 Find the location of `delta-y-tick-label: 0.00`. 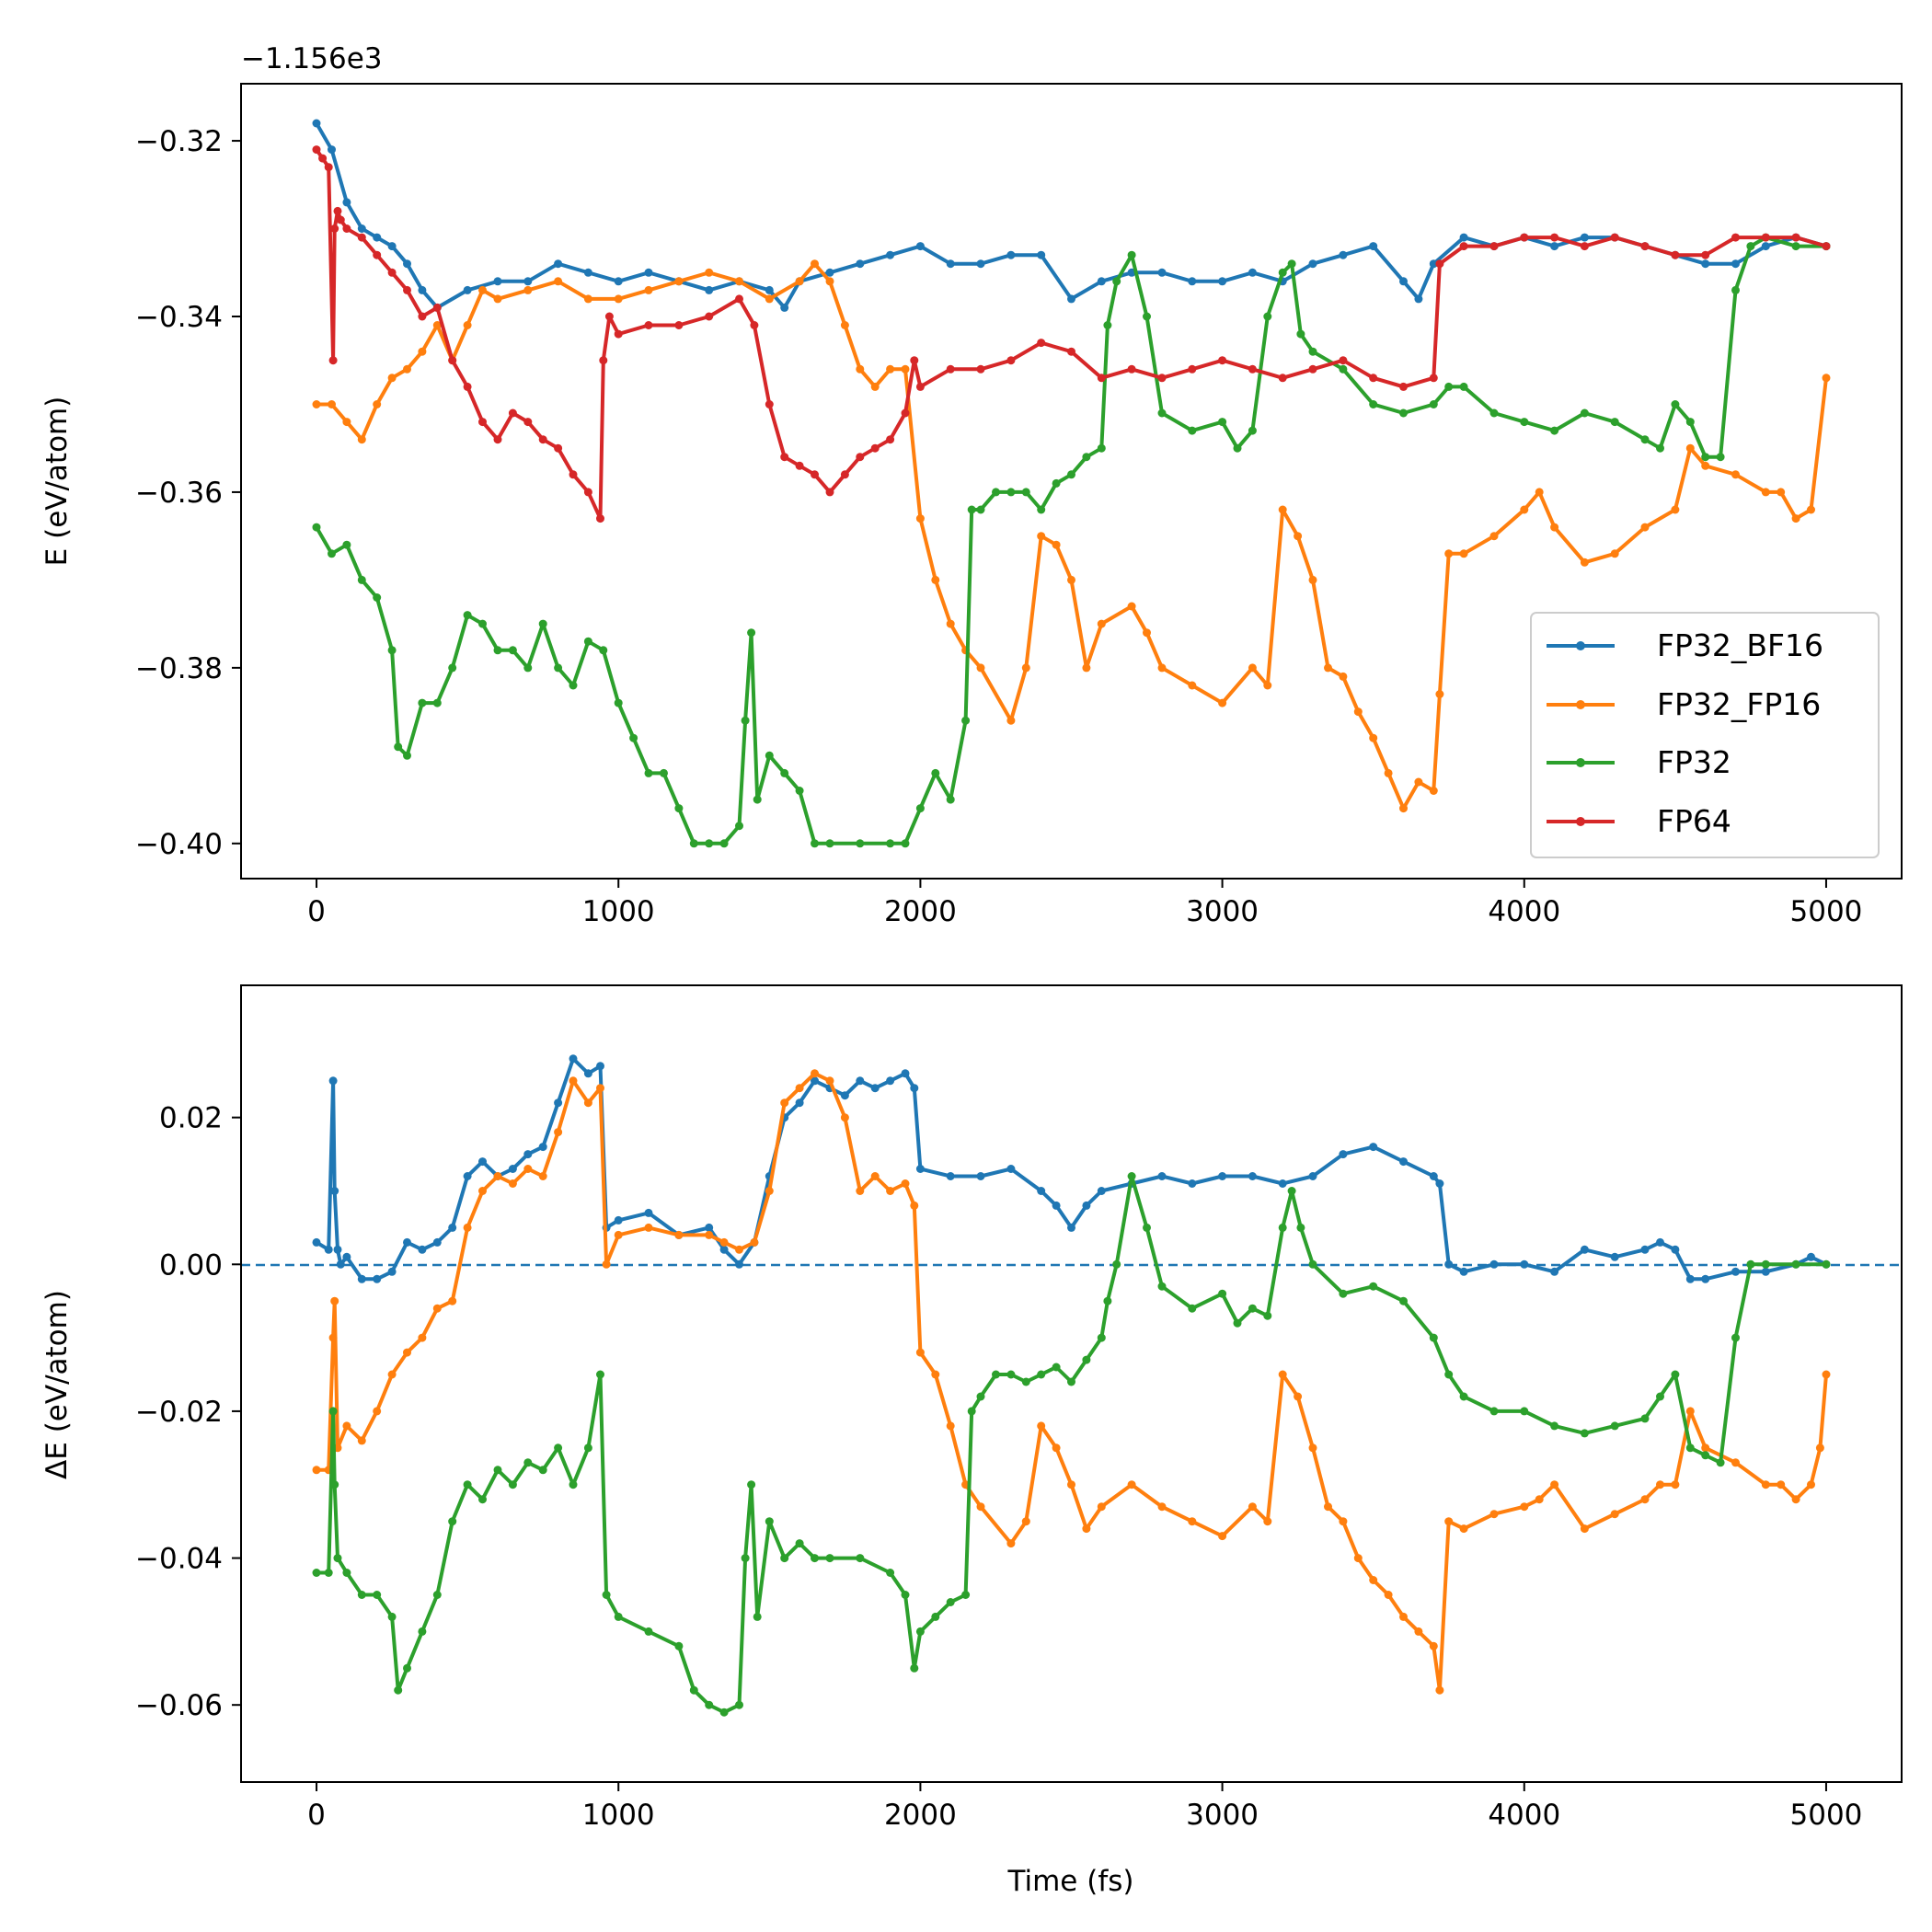

delta-y-tick-label: 0.00 is located at coordinates (191, 1265).